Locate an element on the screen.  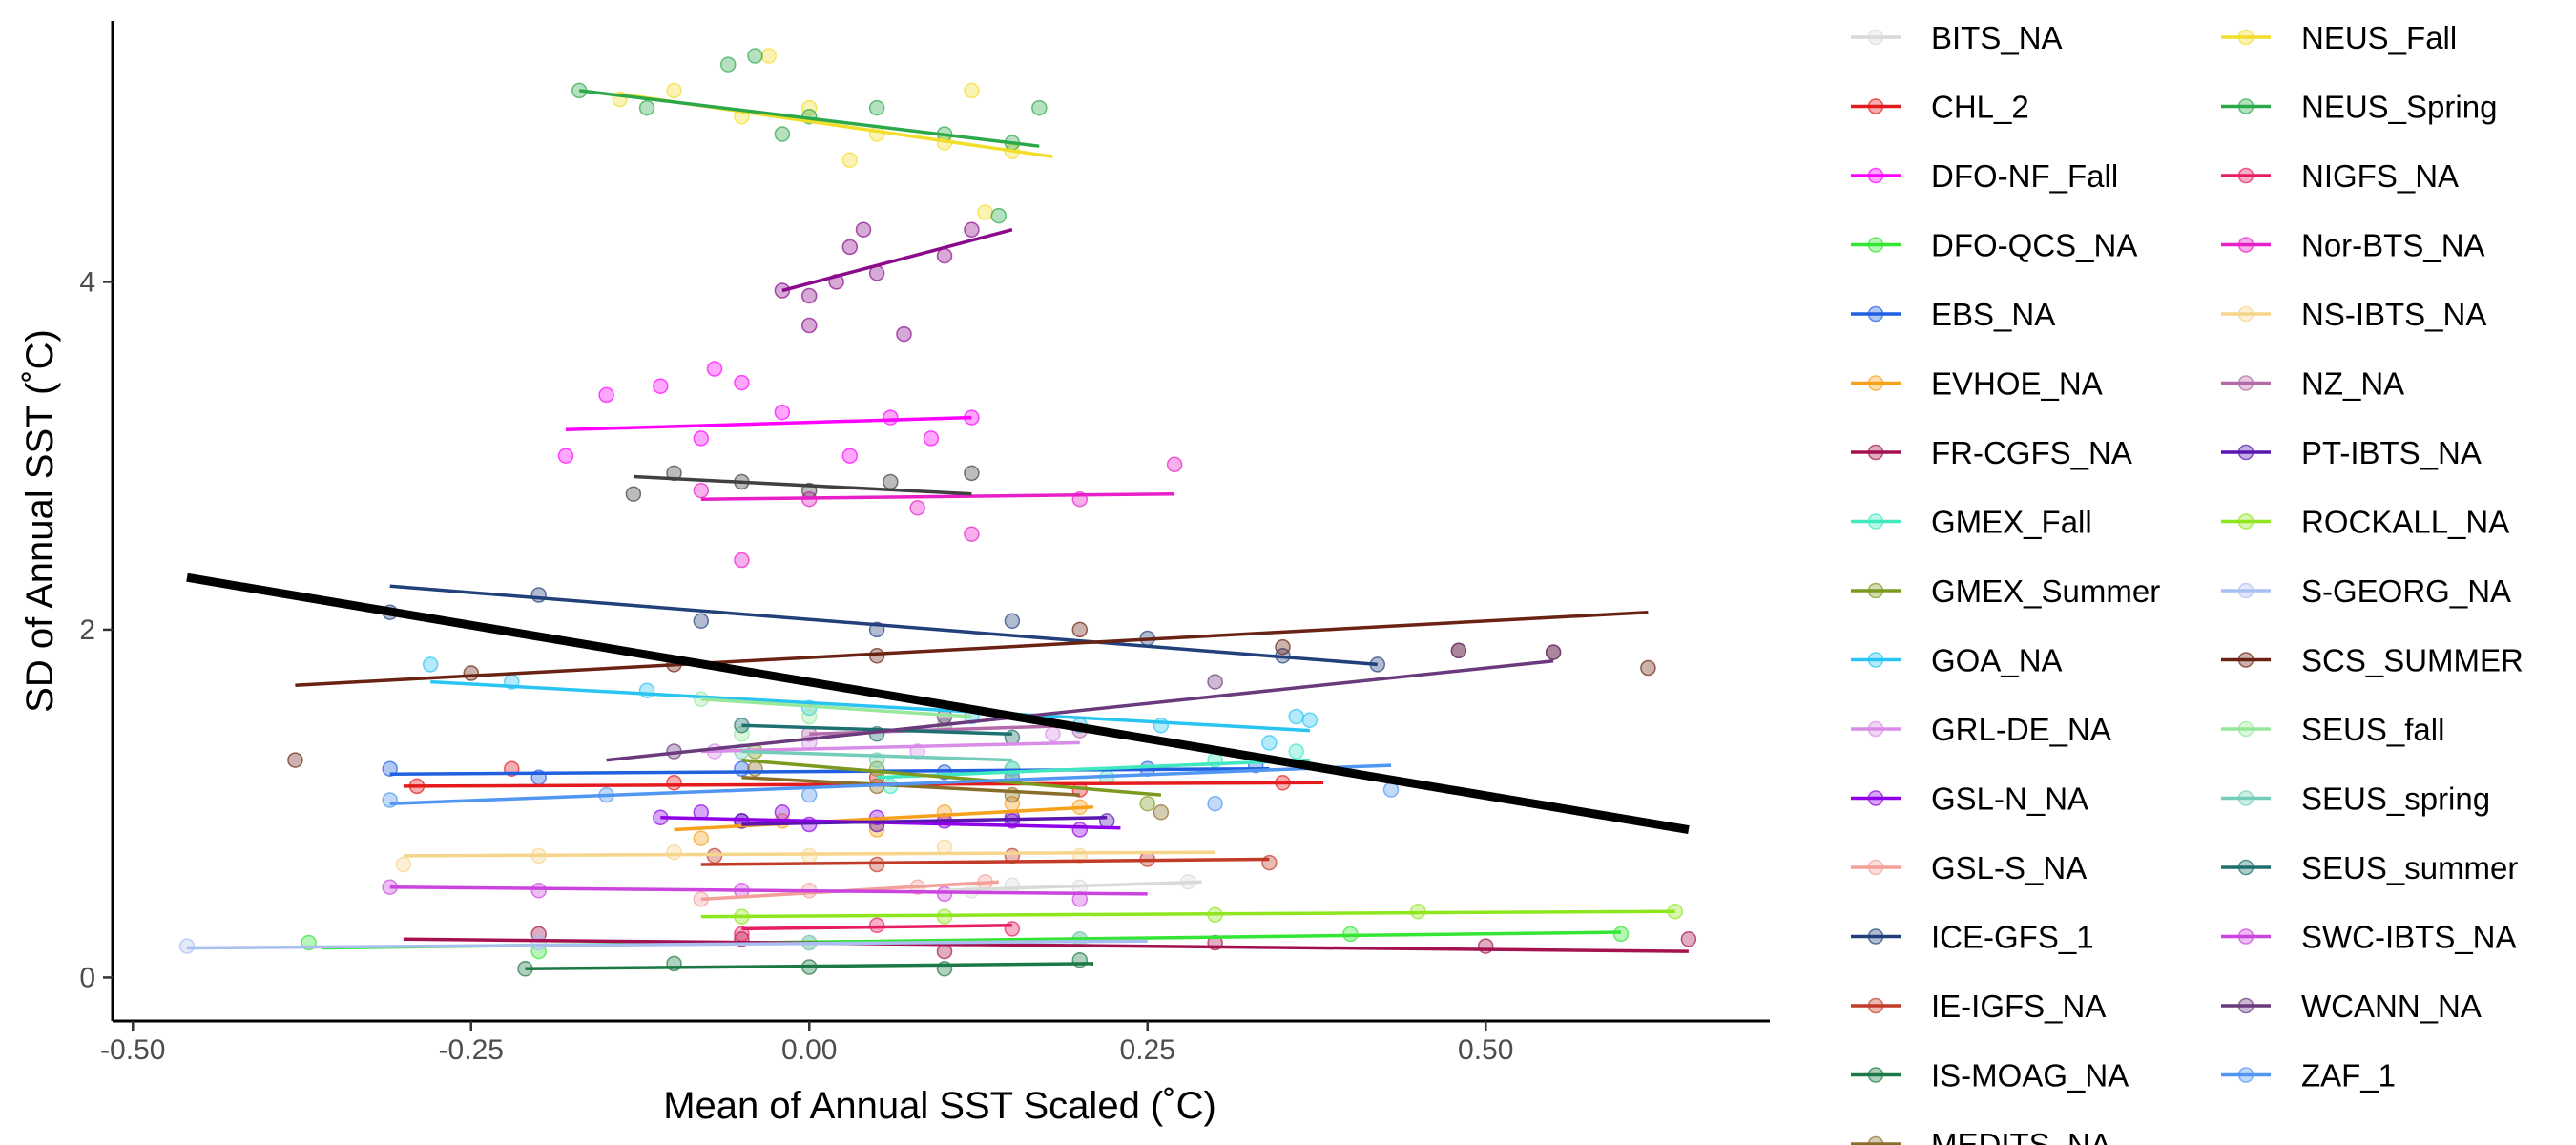
legend-item: GRL-DE_NA is located at coordinates (1981, 730).